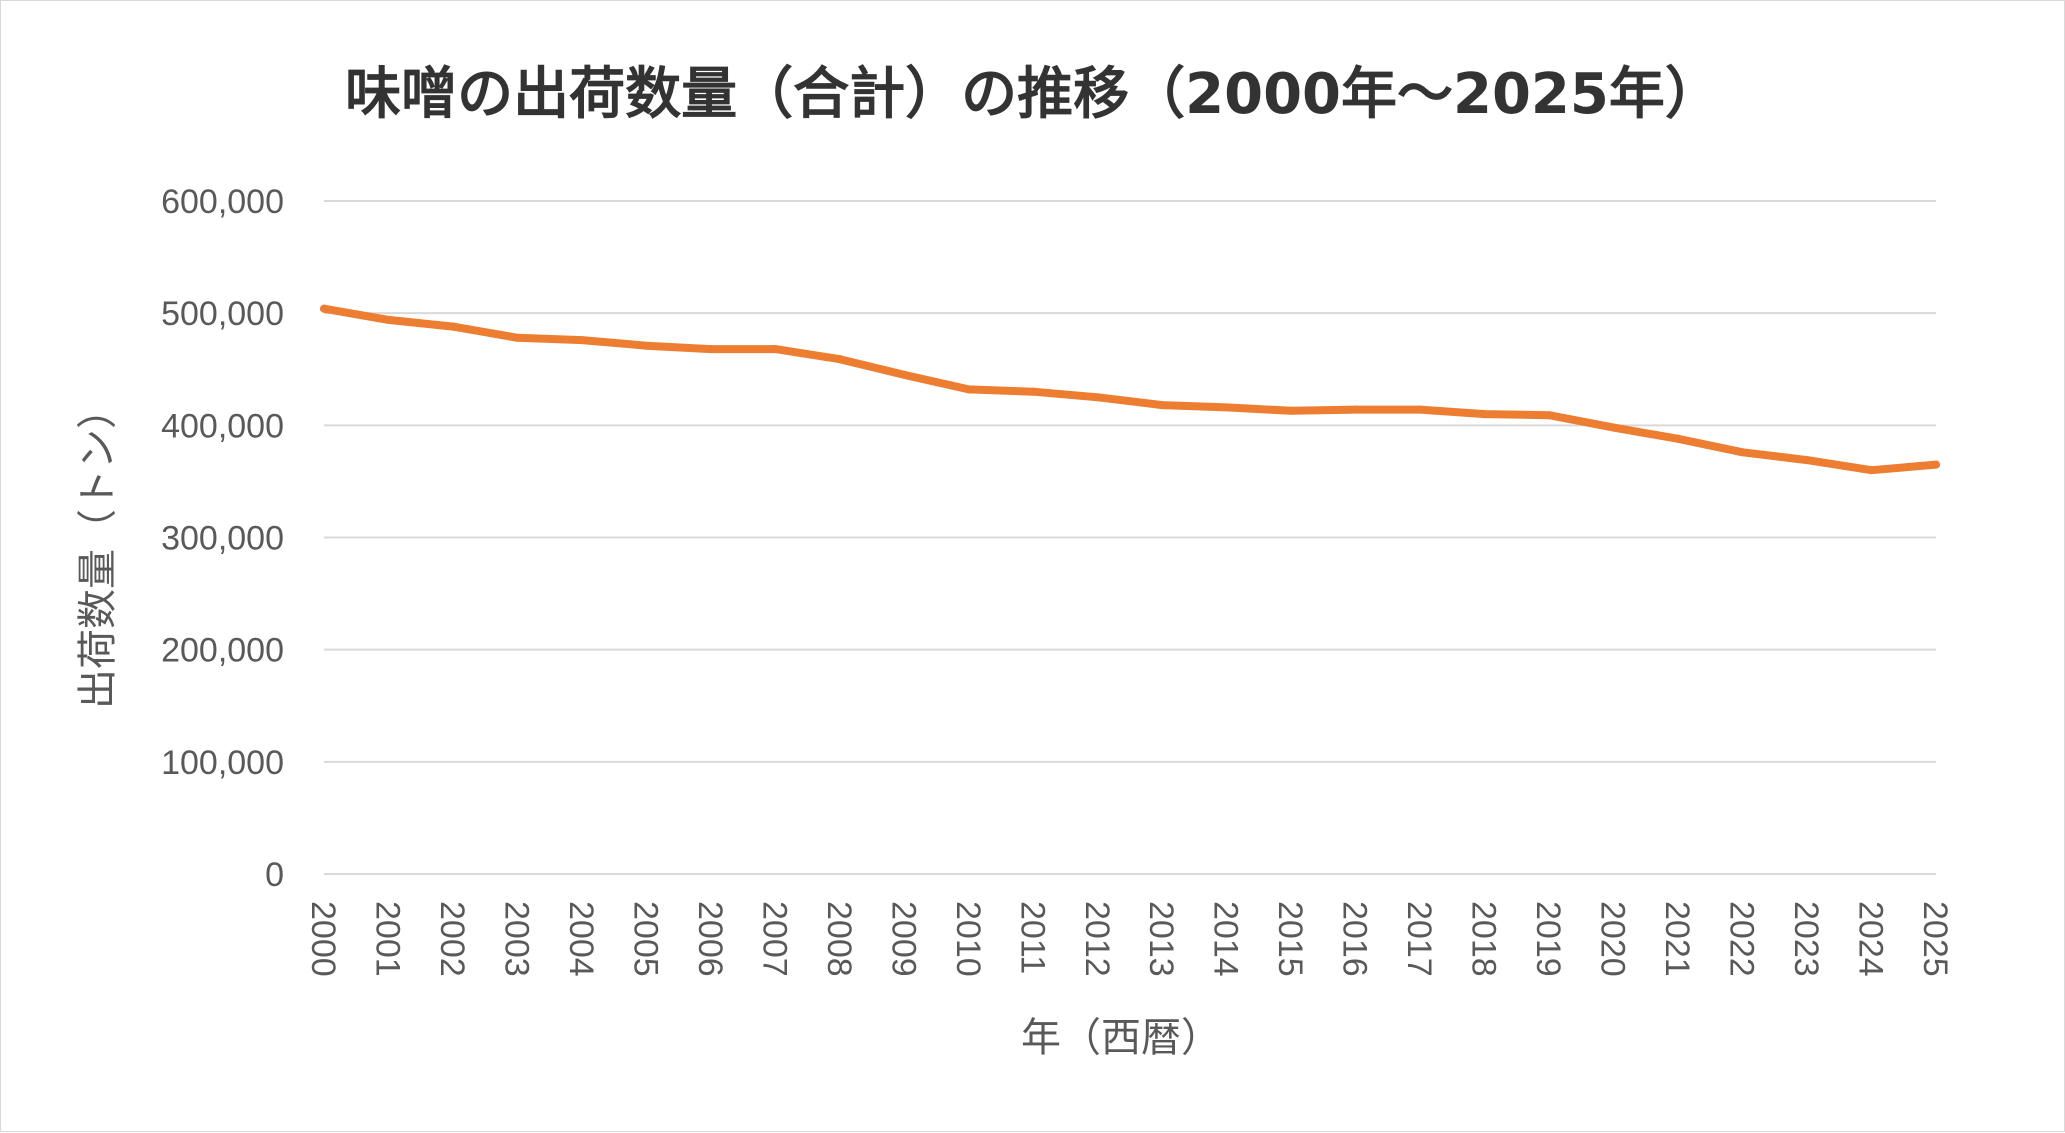  I want to click on y-tick-label: 300,000, so click(222, 539).